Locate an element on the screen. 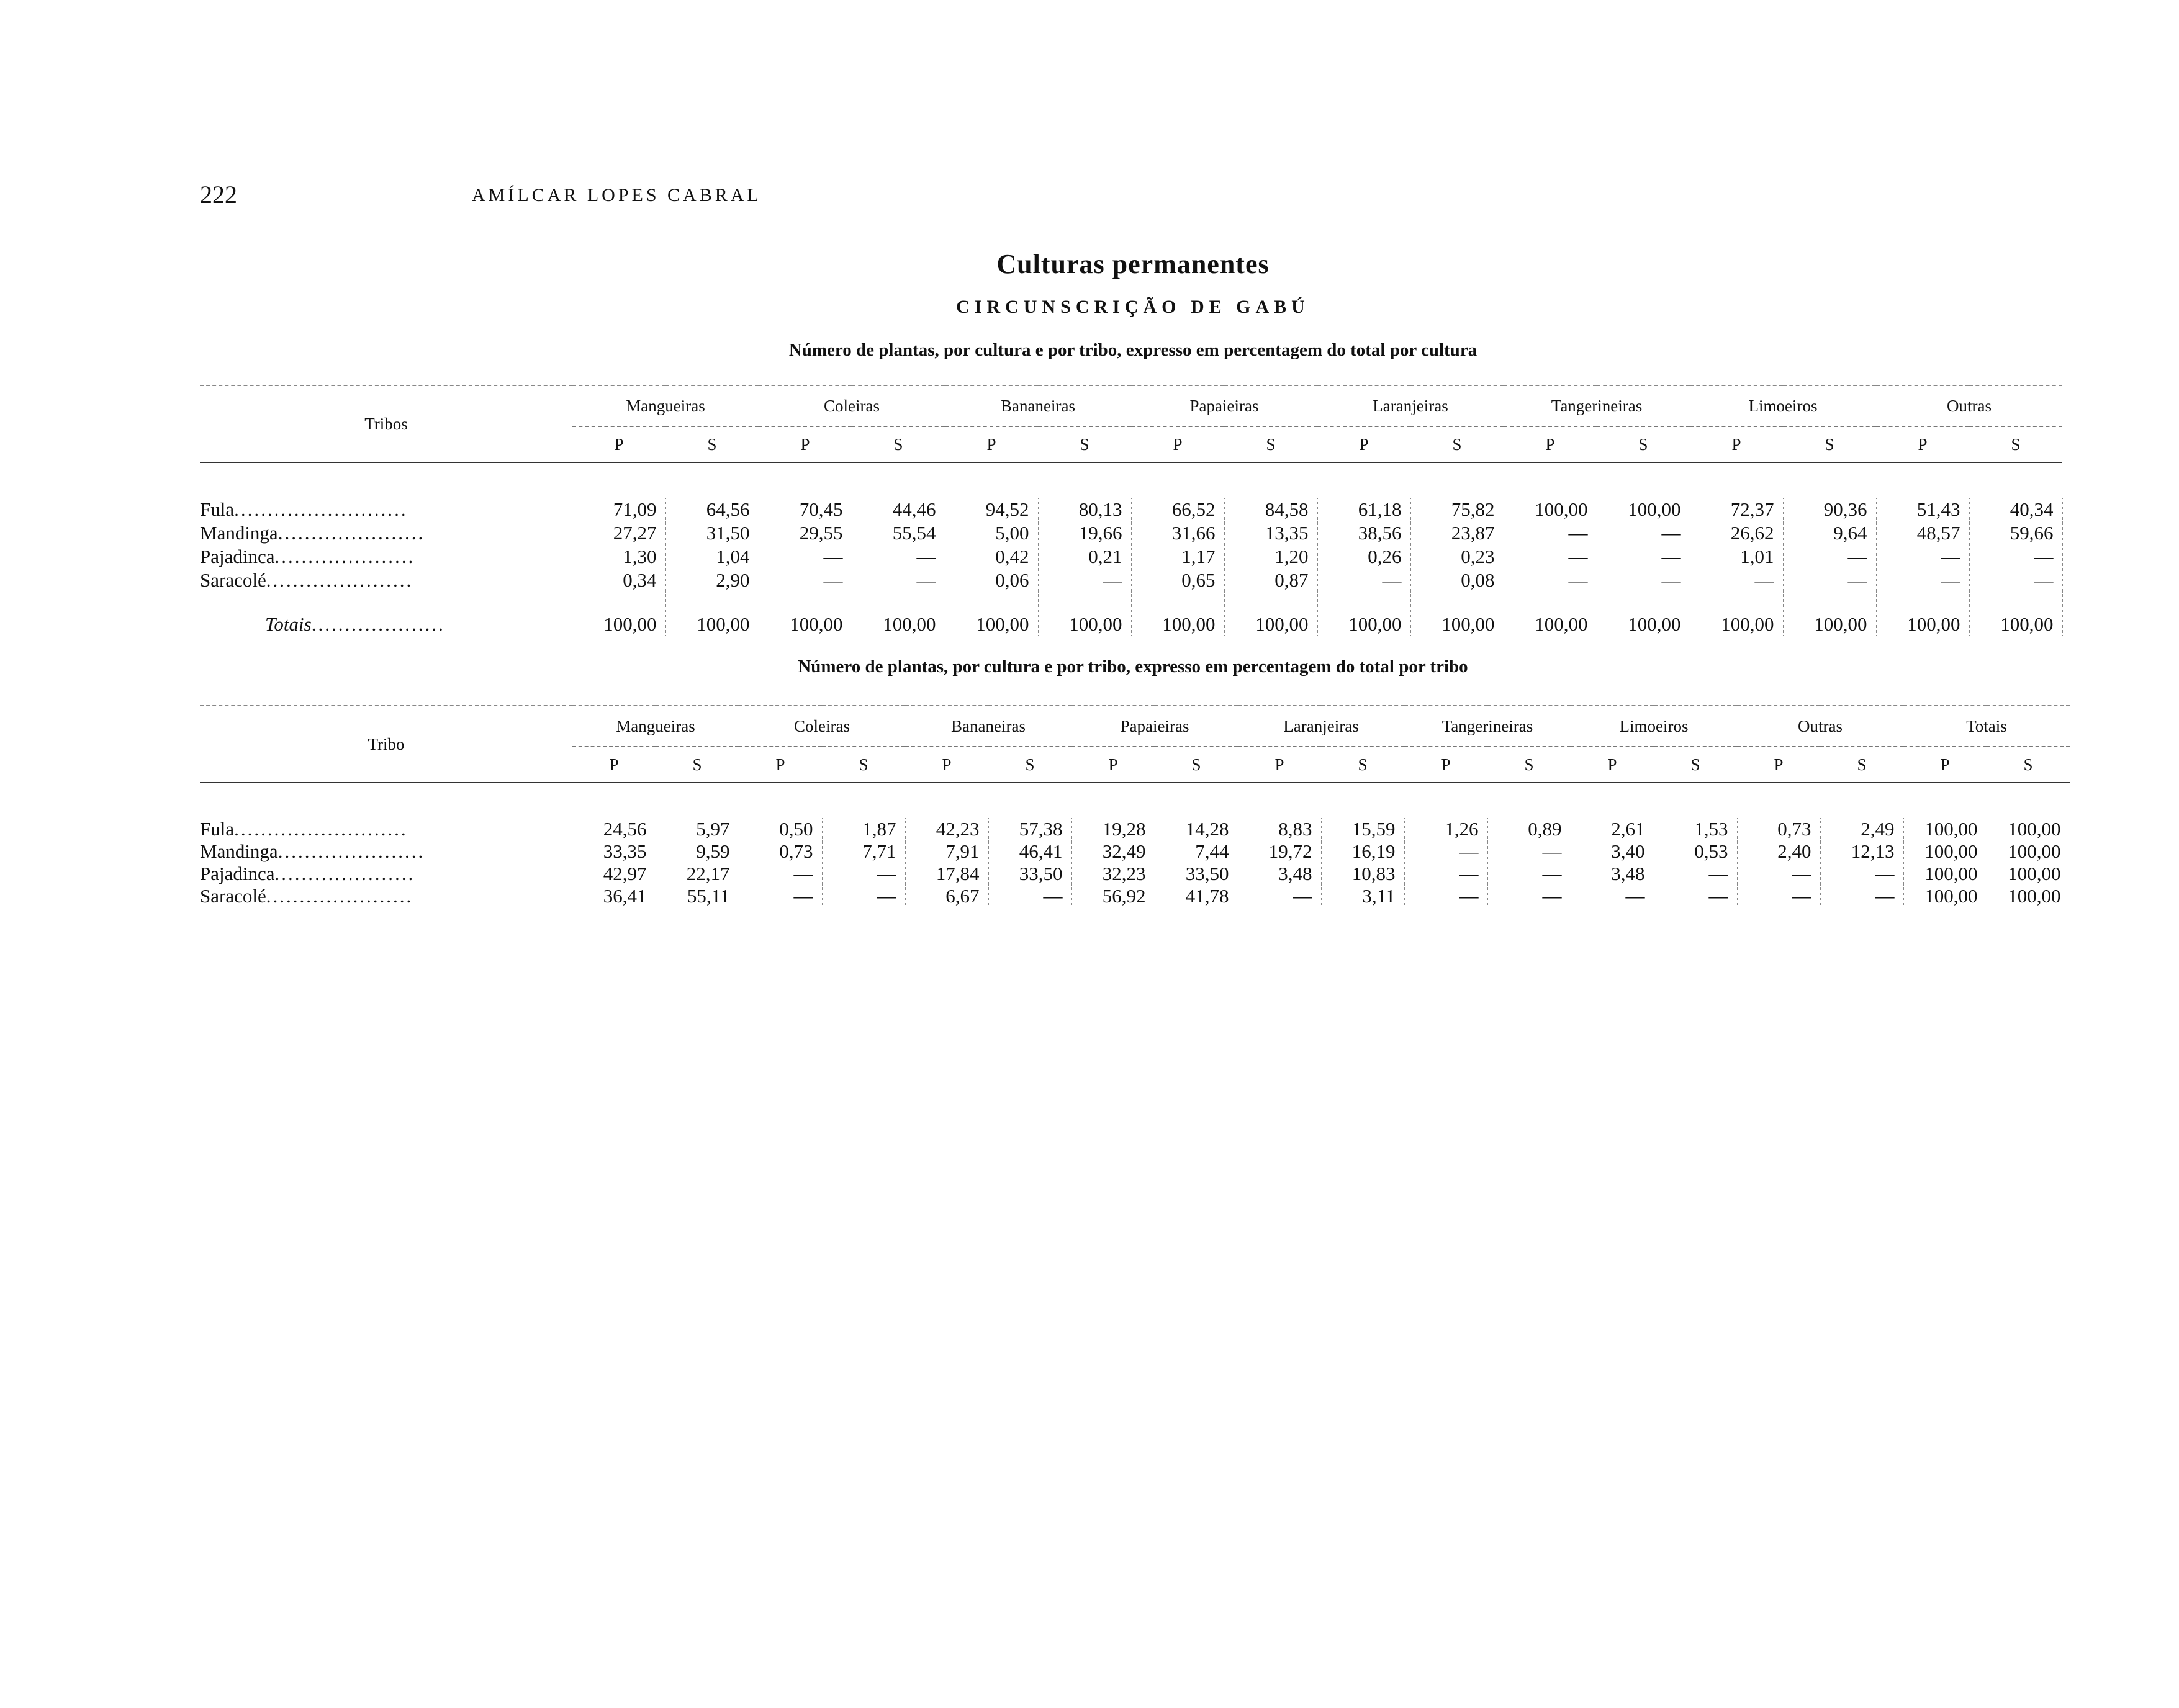 The width and height of the screenshot is (2179, 1708). value-cell: 0,73 is located at coordinates (781, 851).